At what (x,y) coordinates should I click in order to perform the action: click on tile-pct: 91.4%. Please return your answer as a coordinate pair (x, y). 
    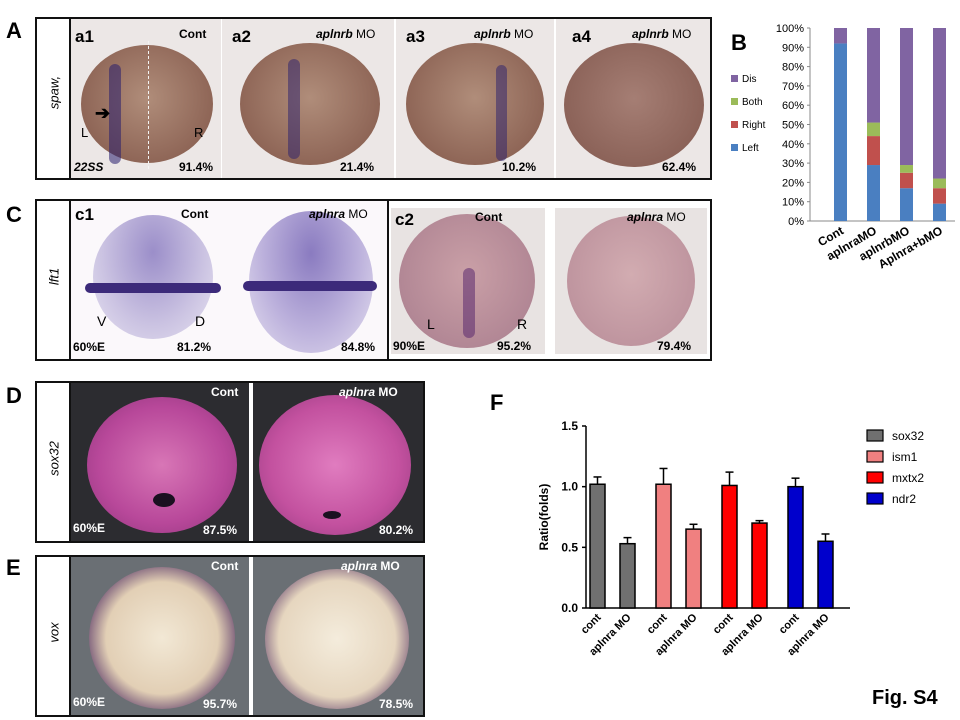
    Looking at the image, I should click on (196, 167).